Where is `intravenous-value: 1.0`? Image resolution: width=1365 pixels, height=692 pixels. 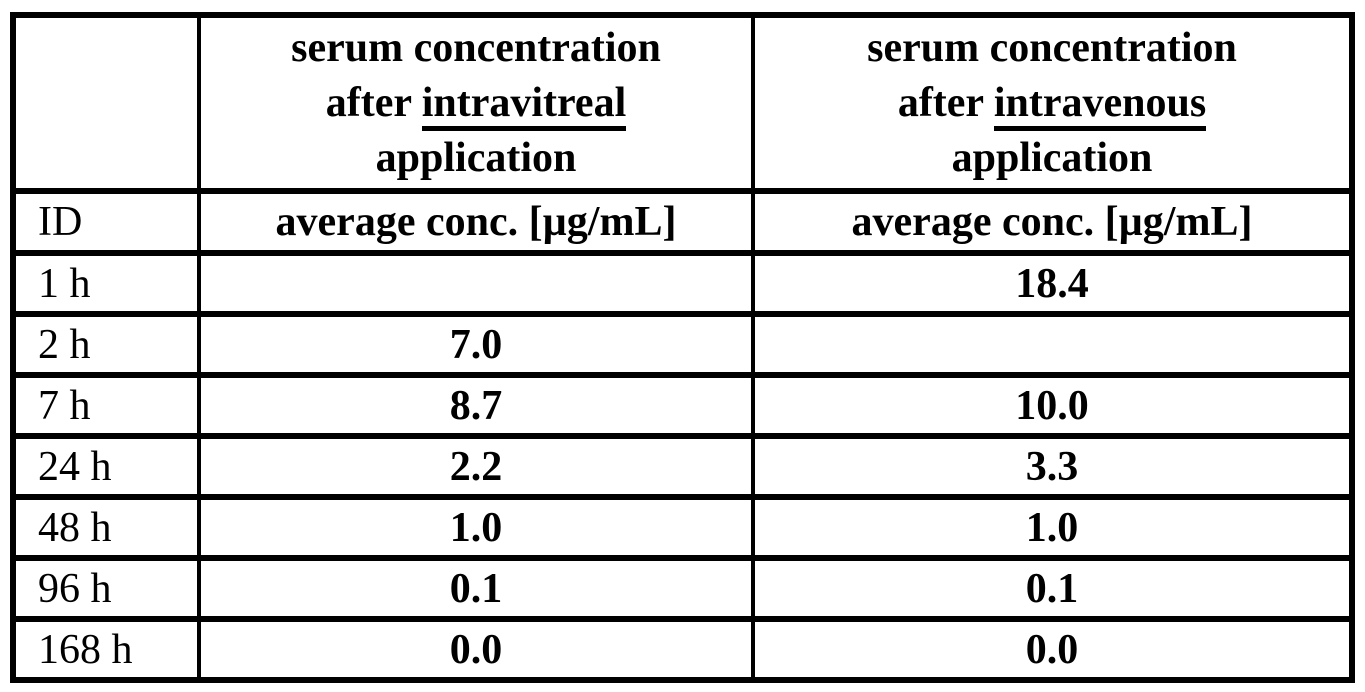
intravenous-value: 1.0 is located at coordinates (1052, 527).